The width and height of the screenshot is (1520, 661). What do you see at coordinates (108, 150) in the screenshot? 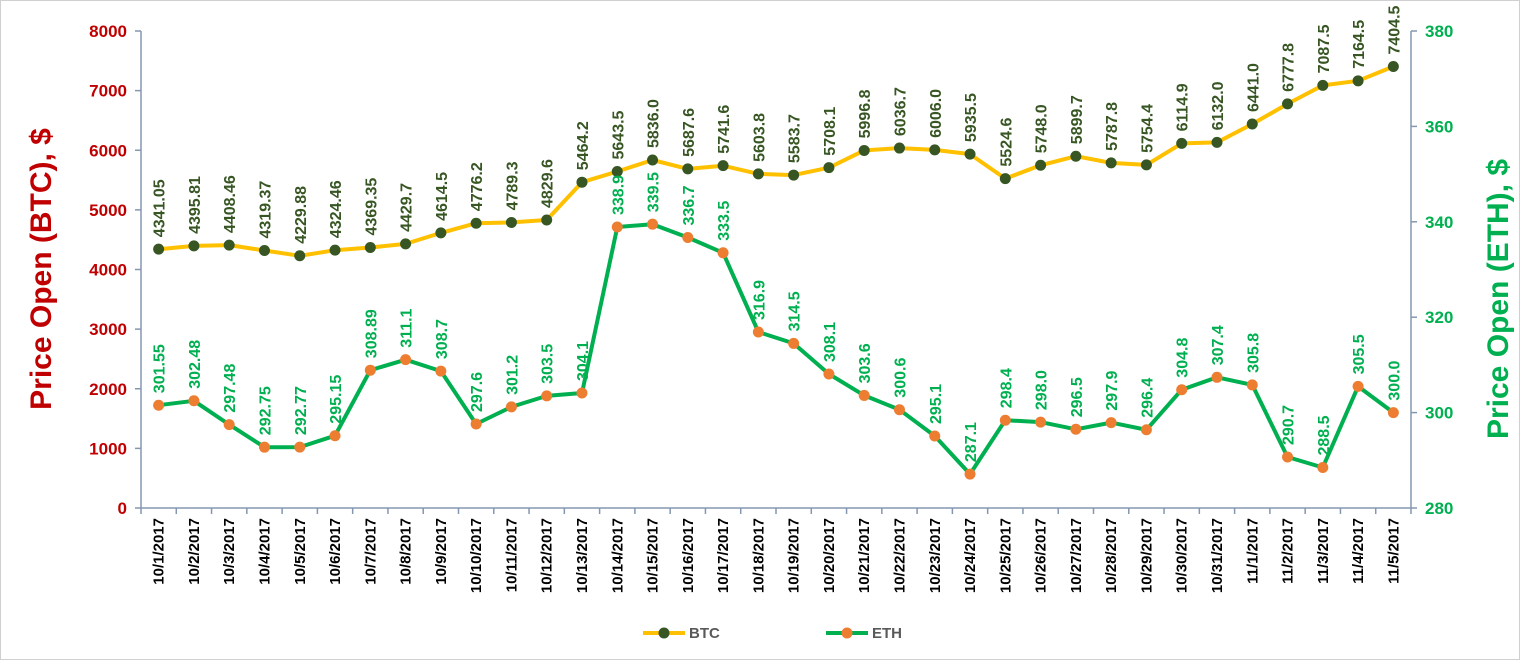
I see `left-tick-label: 6000` at bounding box center [108, 150].